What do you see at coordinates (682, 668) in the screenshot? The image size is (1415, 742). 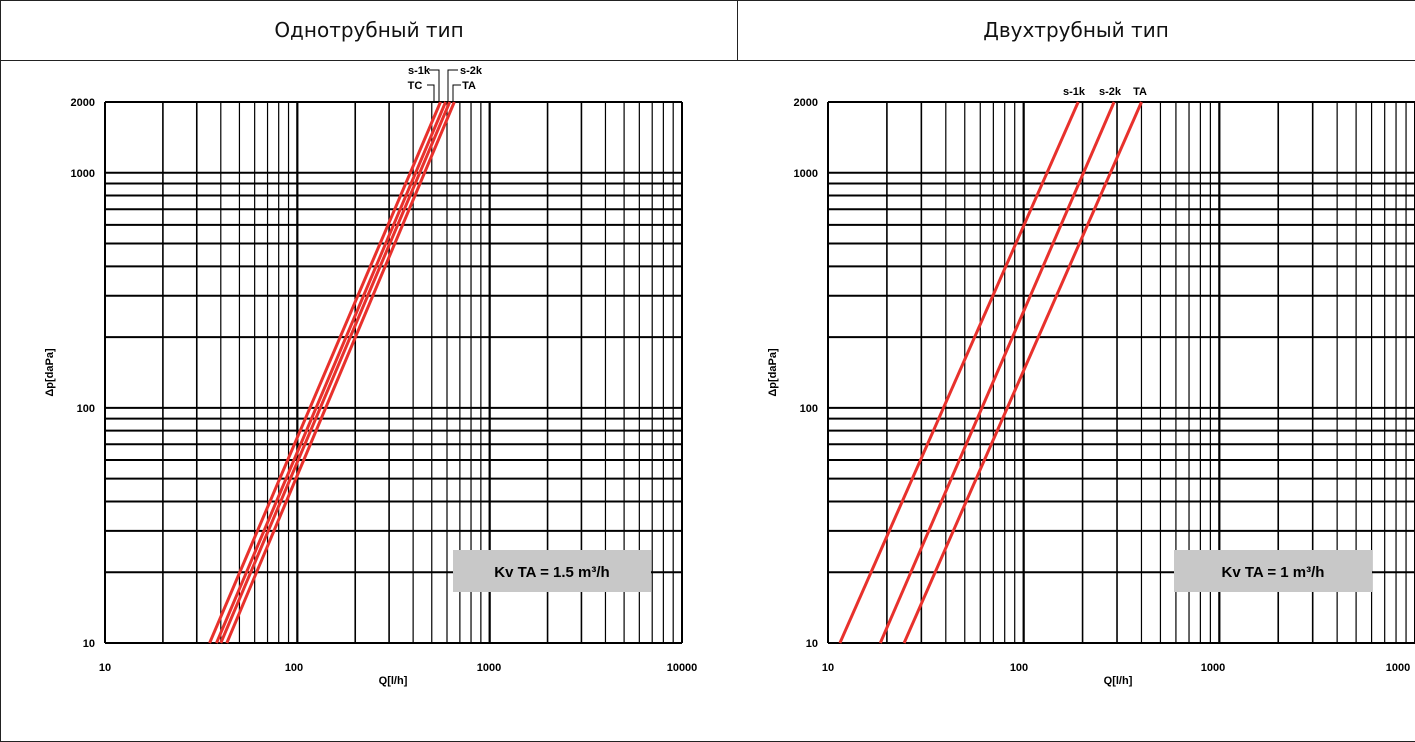 I see `x-tick-label: 10000` at bounding box center [682, 668].